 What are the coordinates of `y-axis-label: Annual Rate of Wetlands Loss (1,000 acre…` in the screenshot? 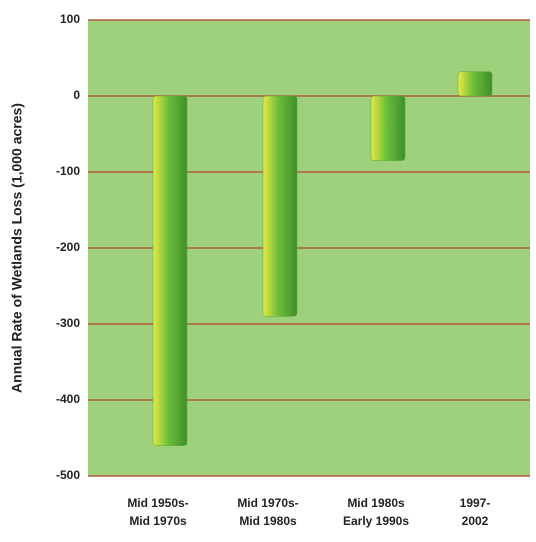 It's located at (17, 248).